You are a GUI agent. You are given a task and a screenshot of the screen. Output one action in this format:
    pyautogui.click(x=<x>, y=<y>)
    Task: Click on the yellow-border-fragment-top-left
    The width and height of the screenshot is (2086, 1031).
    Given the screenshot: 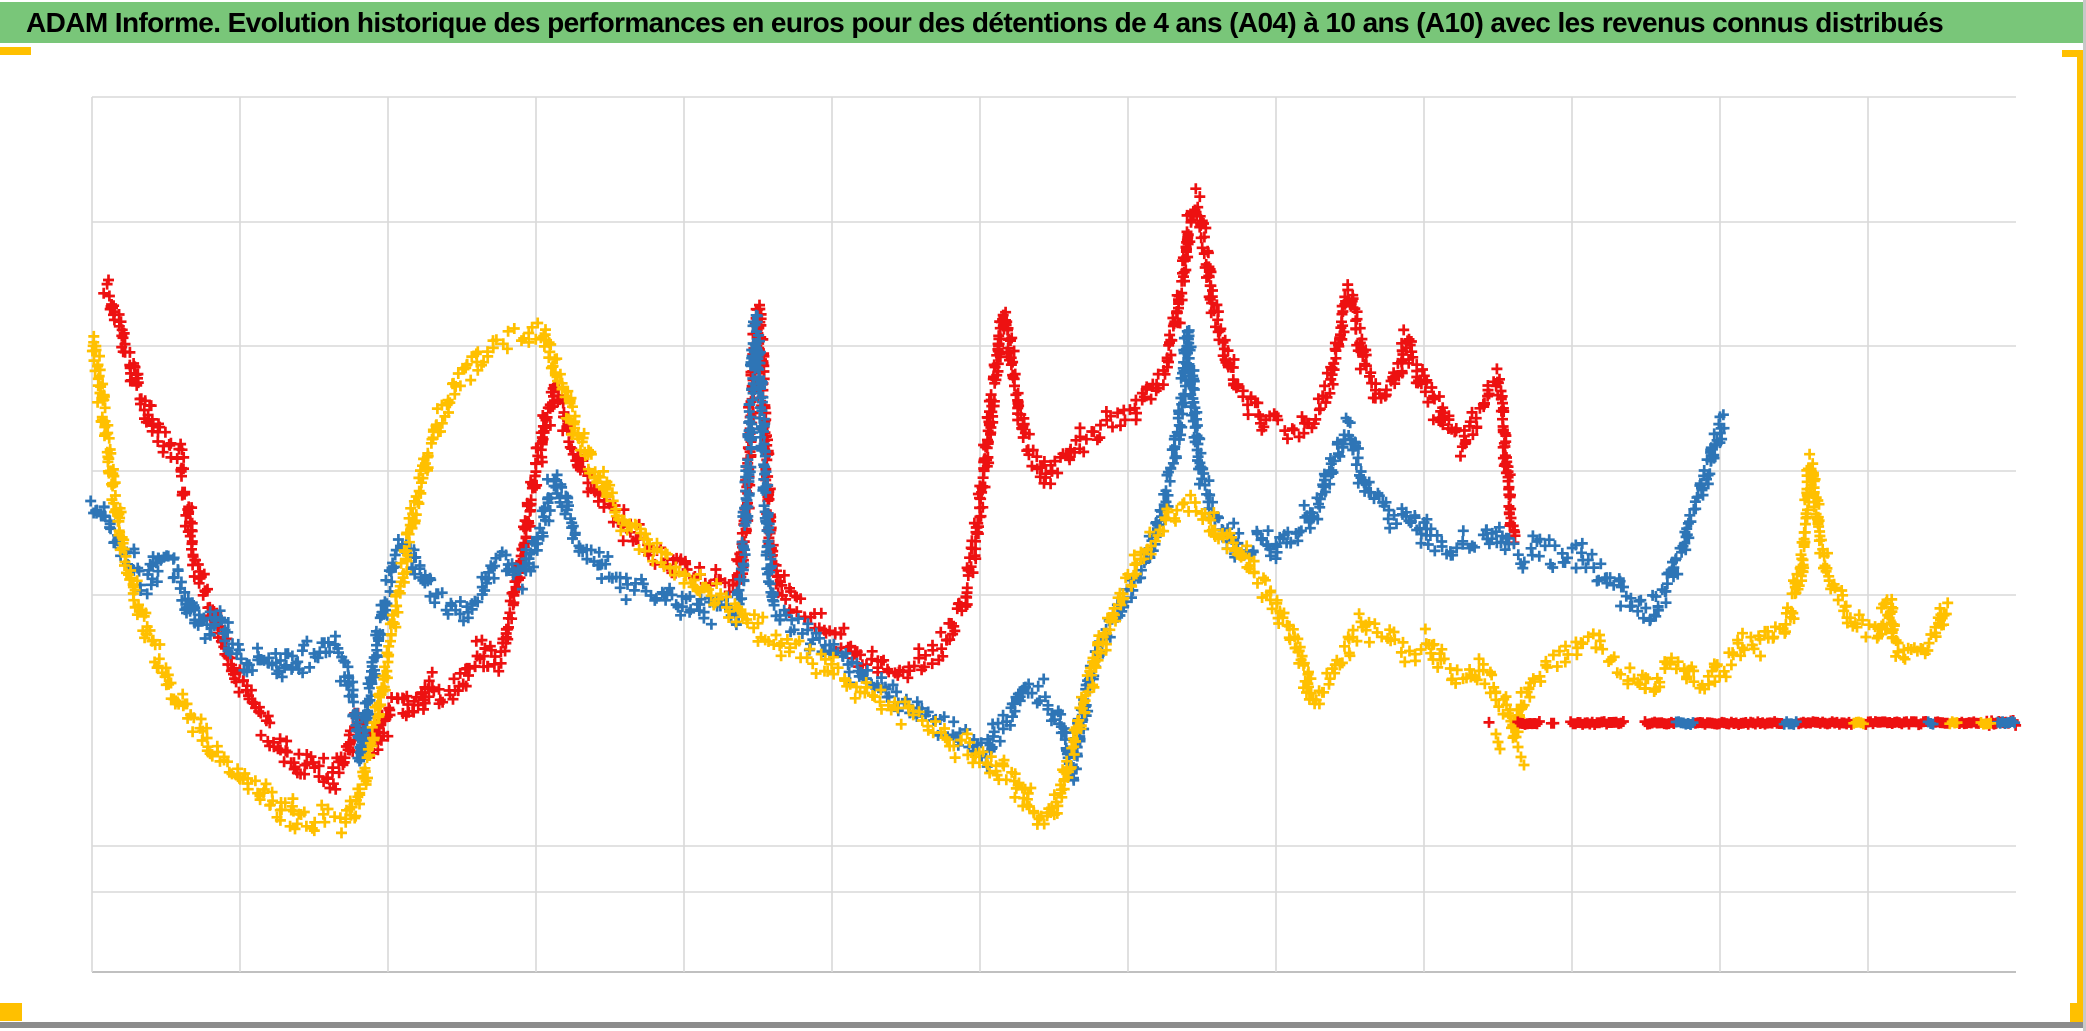 What is the action you would take?
    pyautogui.click(x=15, y=51)
    